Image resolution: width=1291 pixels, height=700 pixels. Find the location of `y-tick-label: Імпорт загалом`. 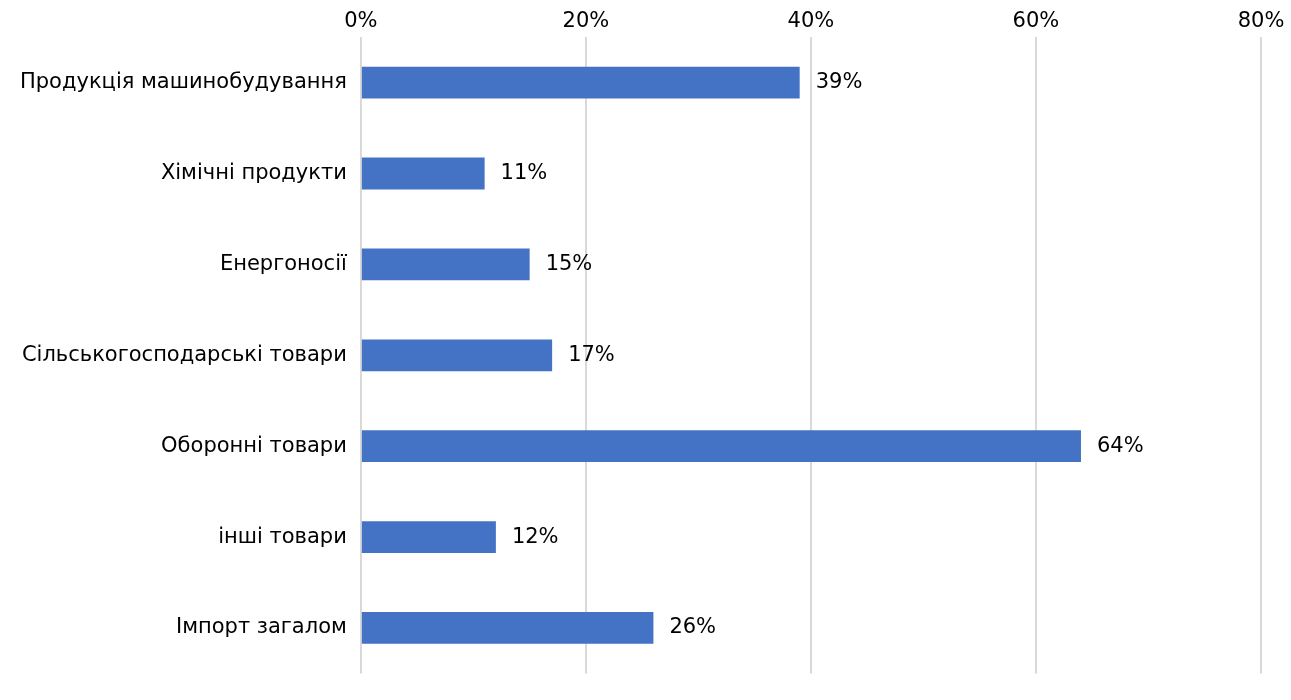

y-tick-label: Імпорт загалом is located at coordinates (261, 626).